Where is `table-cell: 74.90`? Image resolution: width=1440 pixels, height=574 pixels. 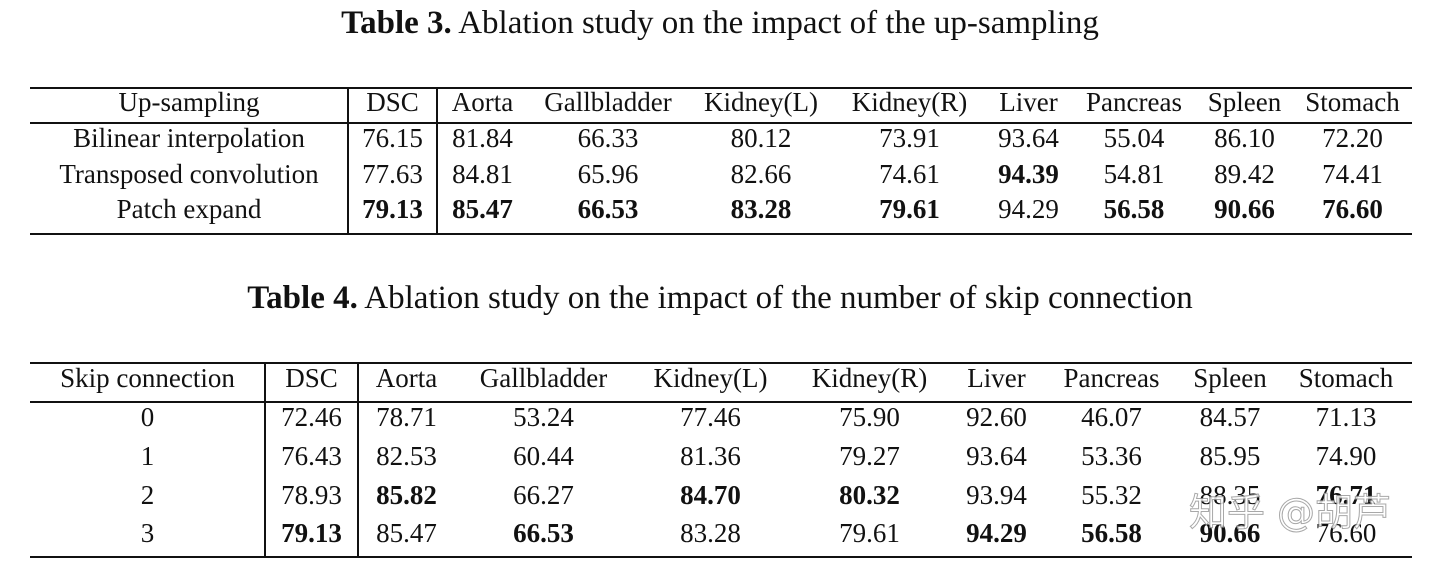 table-cell: 74.90 is located at coordinates (1346, 456).